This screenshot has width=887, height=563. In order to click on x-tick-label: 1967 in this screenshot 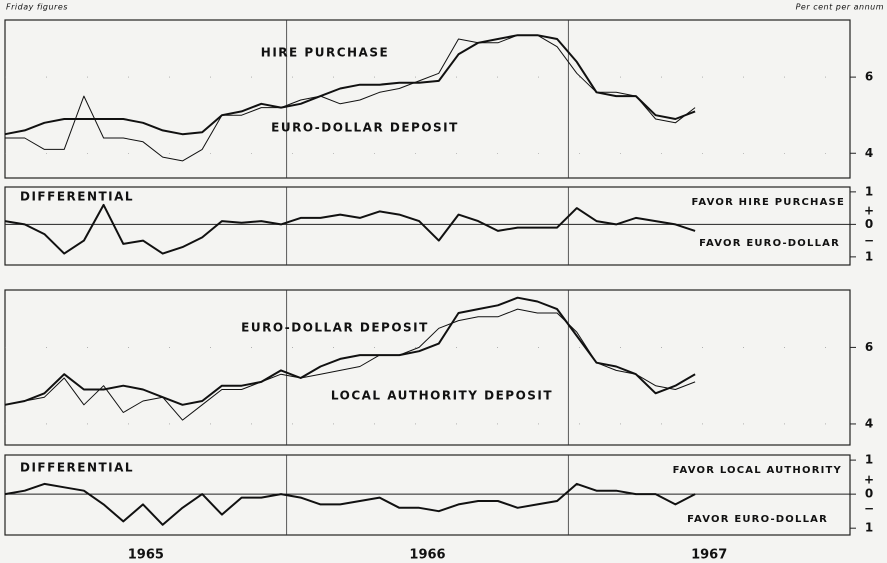, I will do `click(709, 555)`.